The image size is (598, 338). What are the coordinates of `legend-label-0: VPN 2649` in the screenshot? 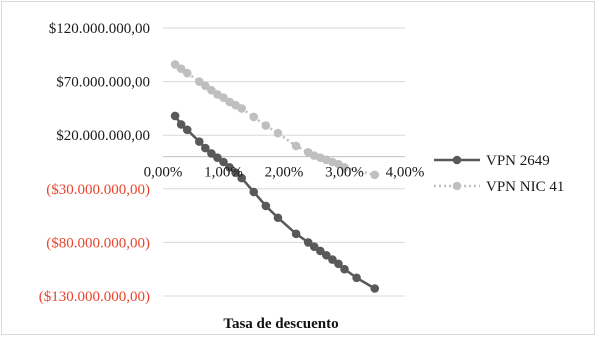 It's located at (518, 161).